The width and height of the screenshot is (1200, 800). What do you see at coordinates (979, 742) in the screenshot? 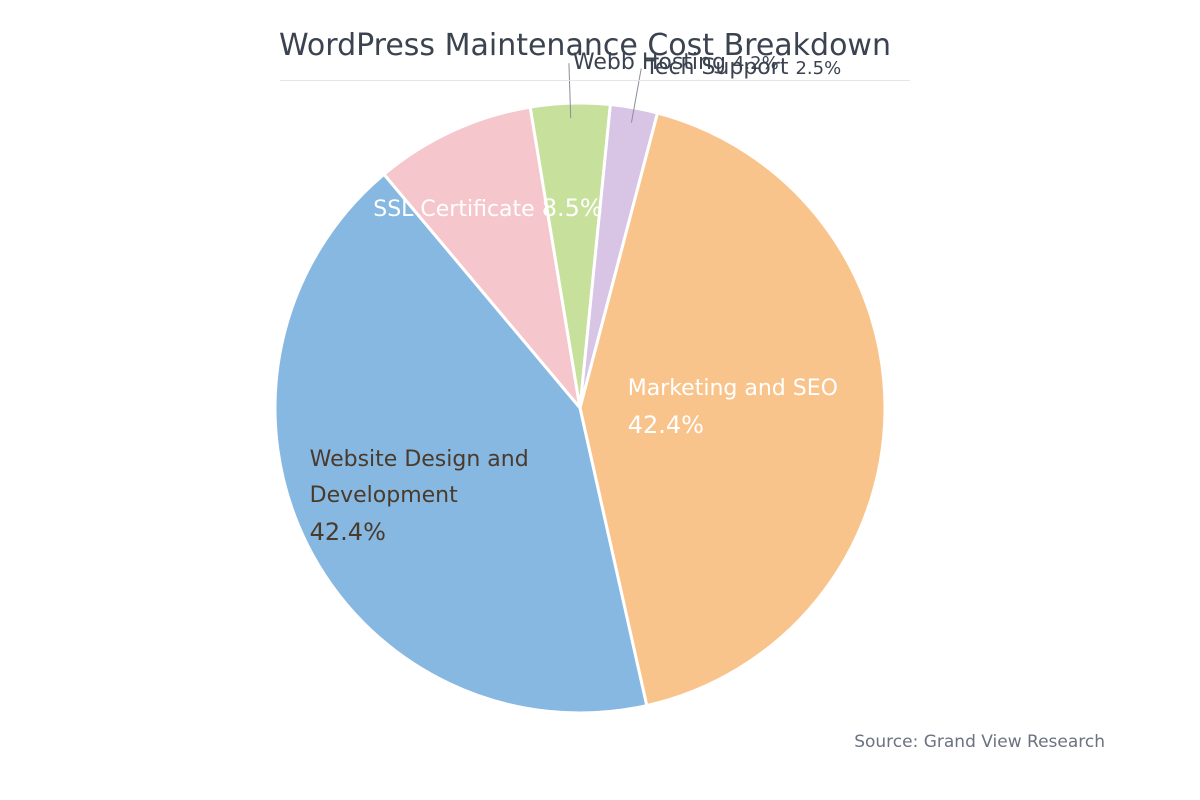
I see `source-note: Source: Grand View Research` at bounding box center [979, 742].